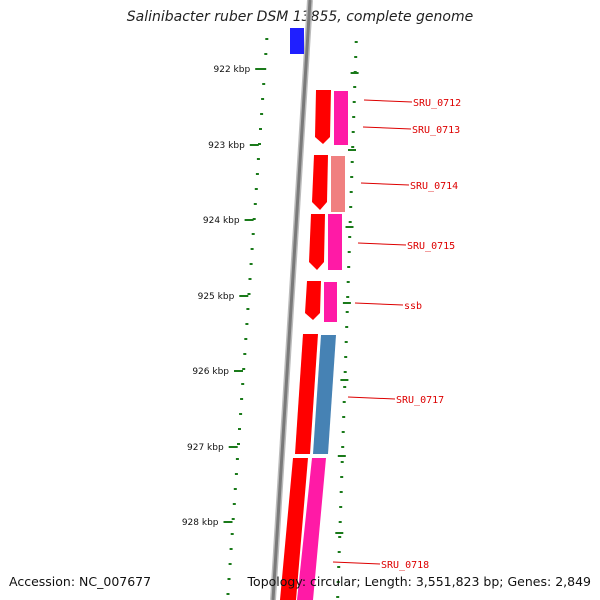  Describe the element at coordinates (341, 118) in the screenshot. I see `gene-block-sru-0712-outer` at that location.